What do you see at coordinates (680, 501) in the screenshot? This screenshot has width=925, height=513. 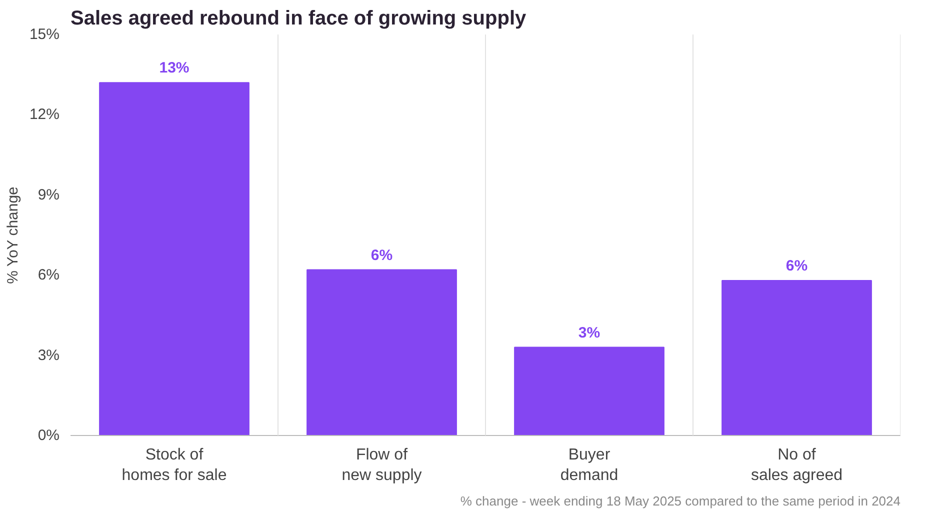 I see `text: % change - week ending 18 May 2025 compared to the same period in 2024` at bounding box center [680, 501].